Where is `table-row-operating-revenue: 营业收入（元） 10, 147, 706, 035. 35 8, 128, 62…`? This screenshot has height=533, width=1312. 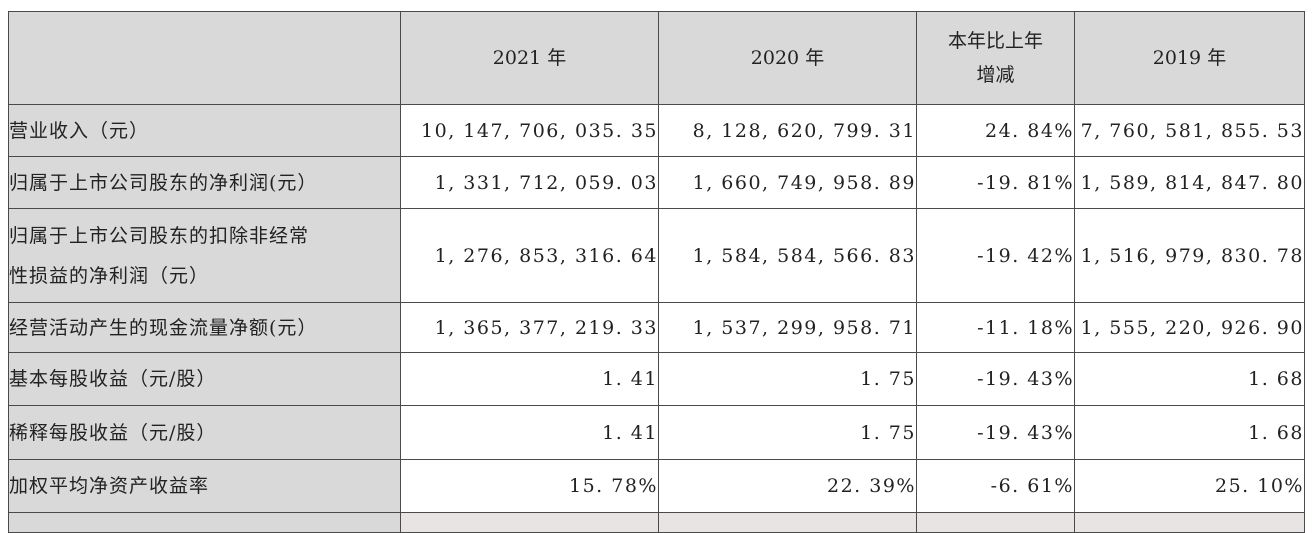 table-row-operating-revenue: 营业收入（元） 10, 147, 706, 035. 35 8, 128, 62… is located at coordinates (656, 130).